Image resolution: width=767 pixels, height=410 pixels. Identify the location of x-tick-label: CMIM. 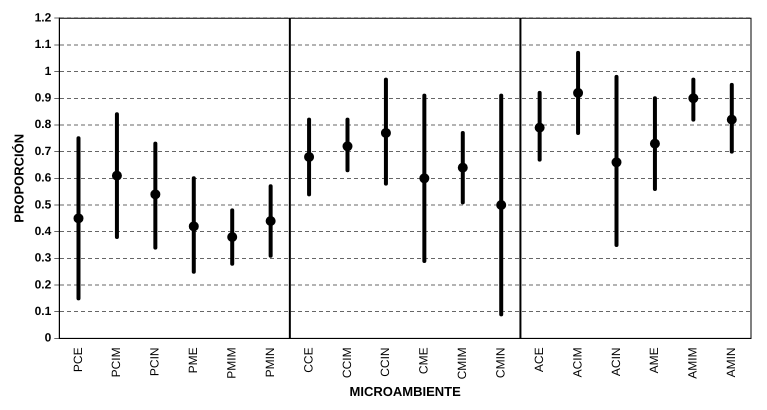
(462, 363).